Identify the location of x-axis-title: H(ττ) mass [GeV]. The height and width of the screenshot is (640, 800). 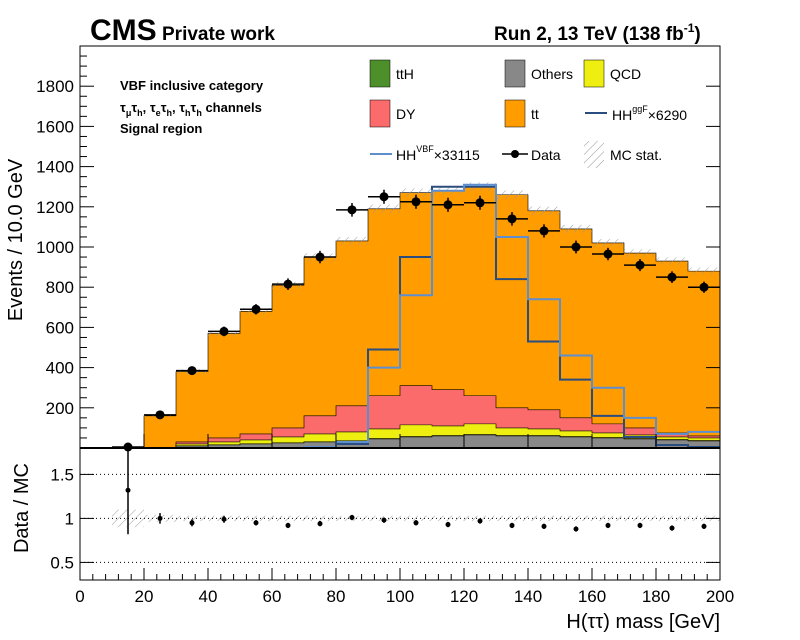
(643, 622).